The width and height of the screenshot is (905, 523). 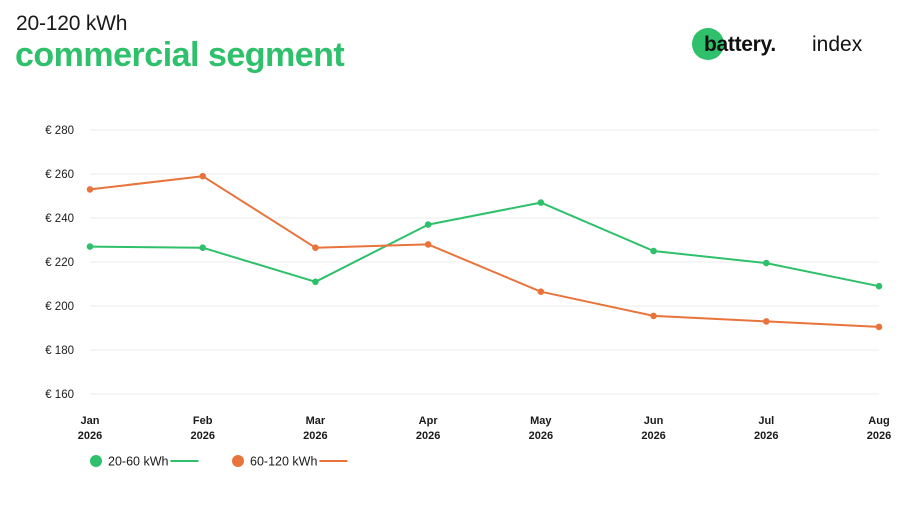 I want to click on x-tick-label-month: Jul, so click(x=766, y=421).